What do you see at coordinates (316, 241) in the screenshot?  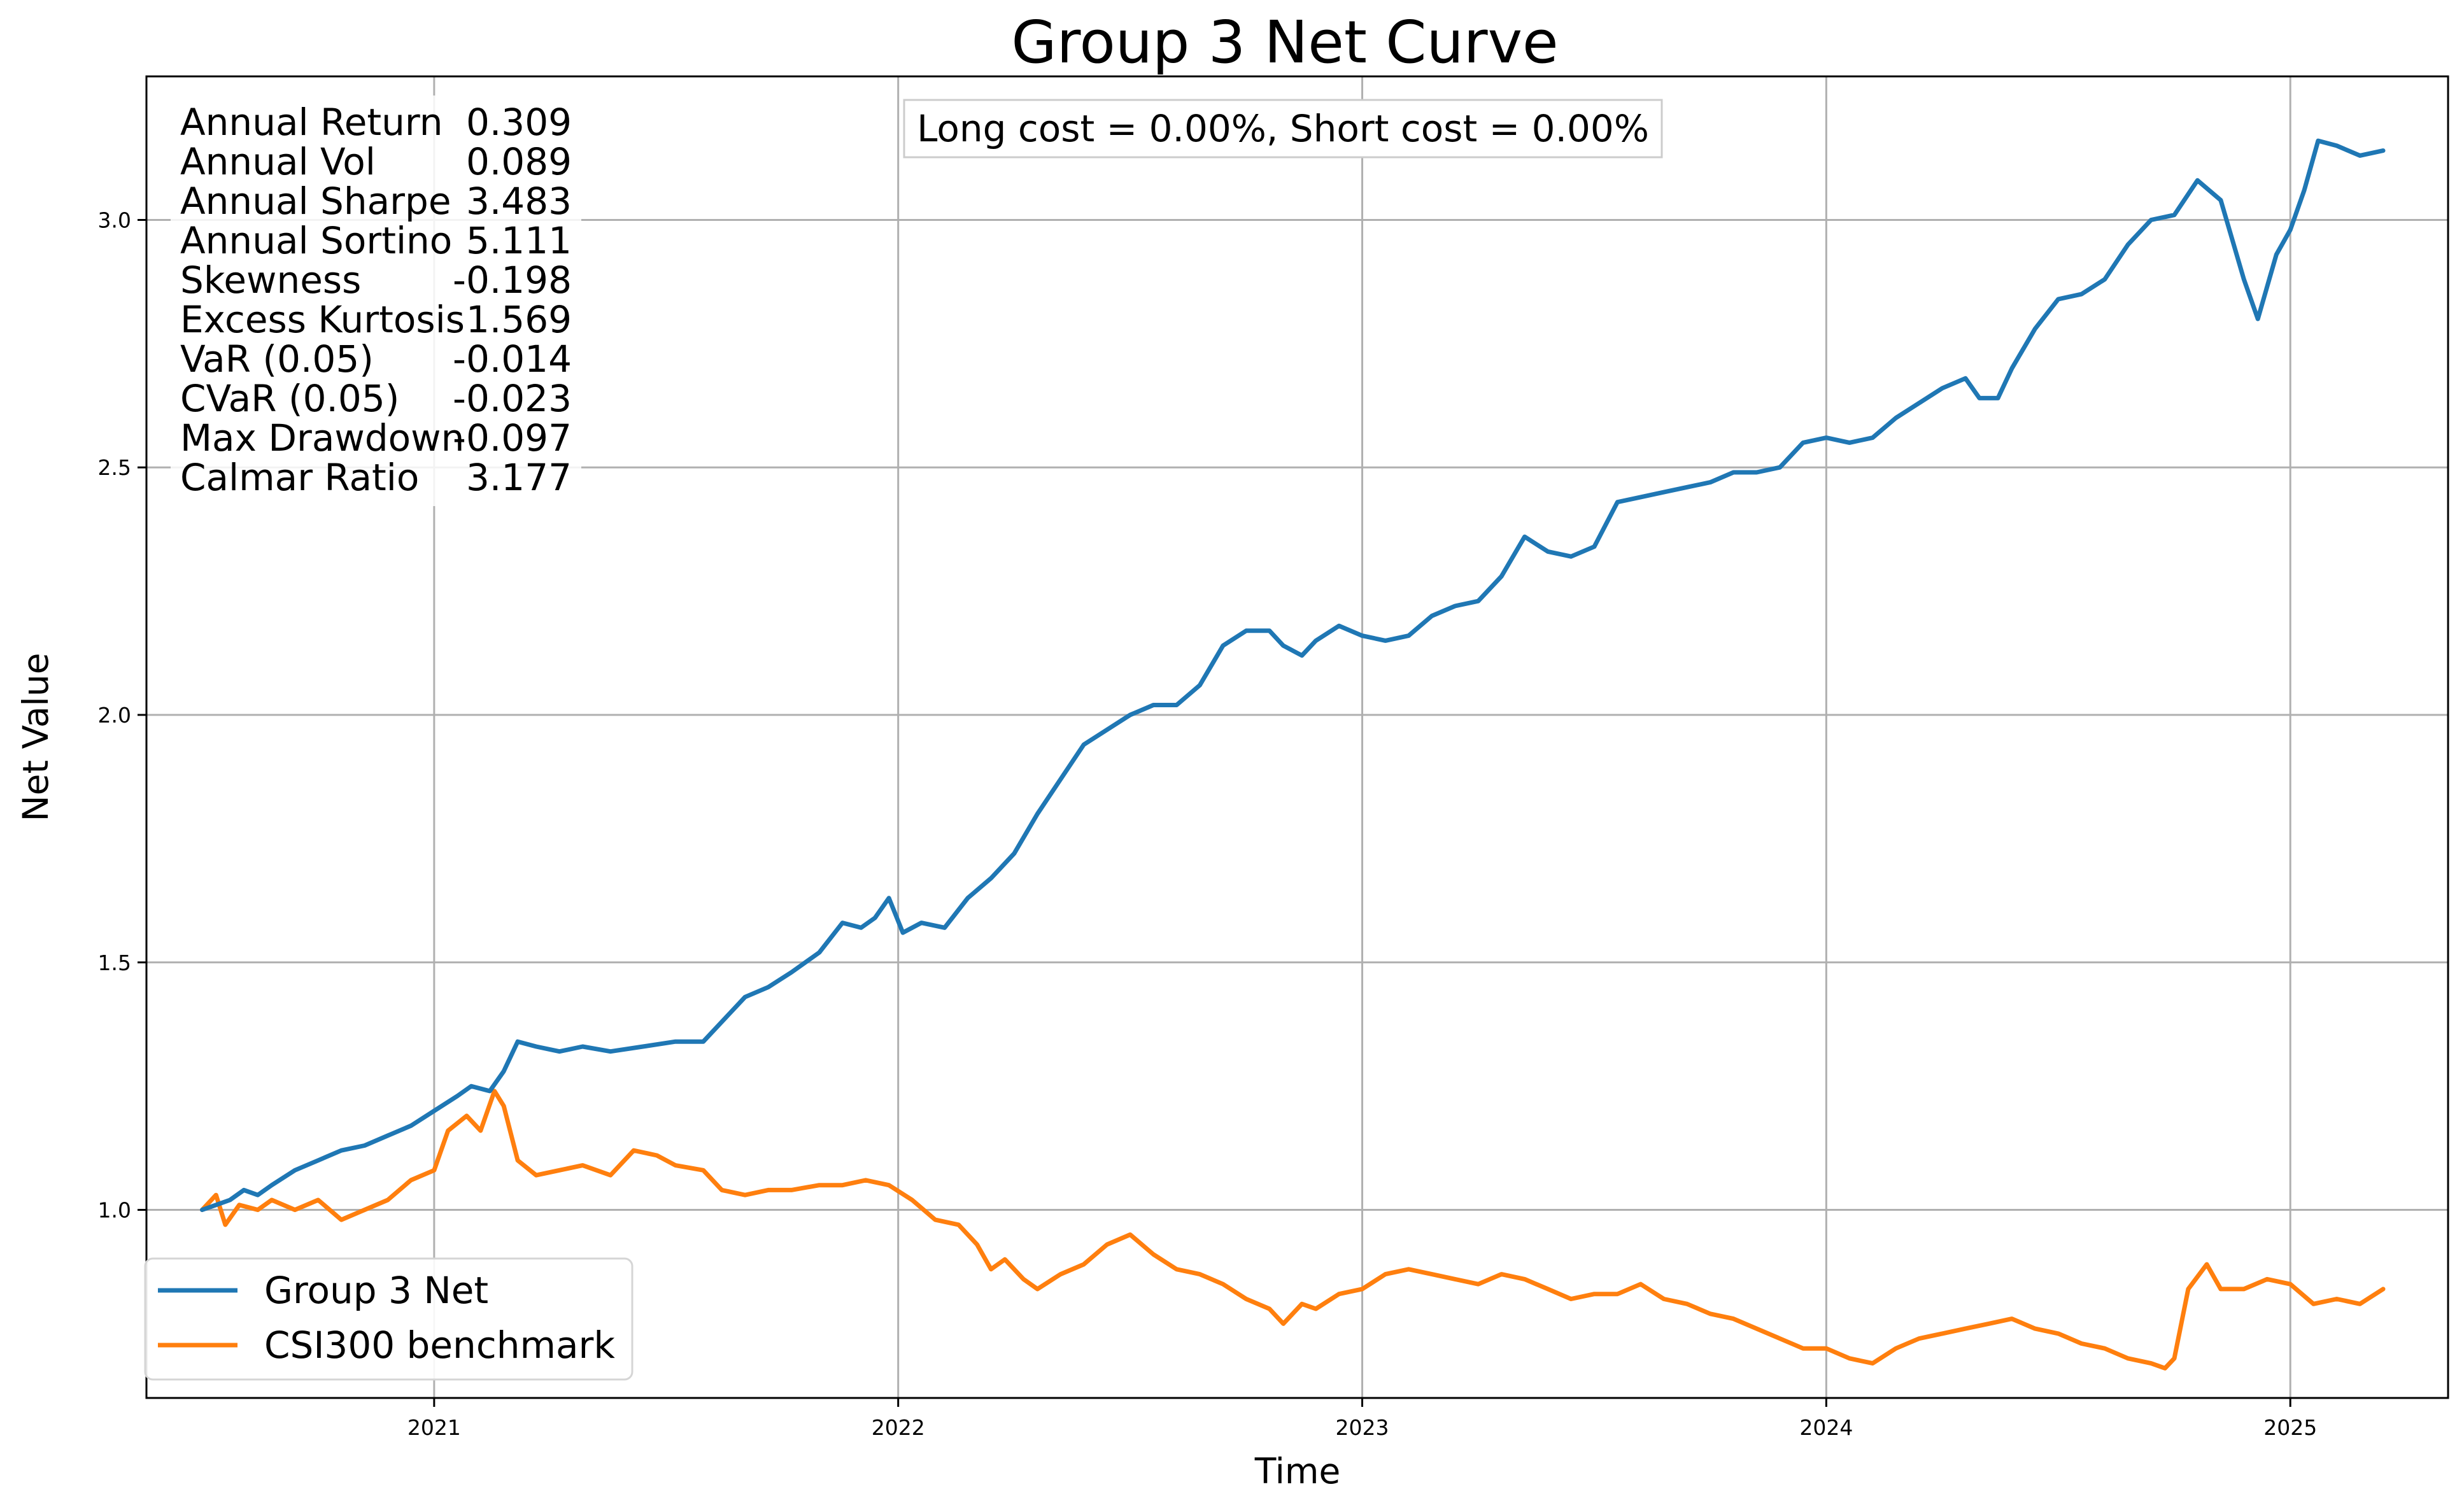 I see `stat-label: Annual Sortino` at bounding box center [316, 241].